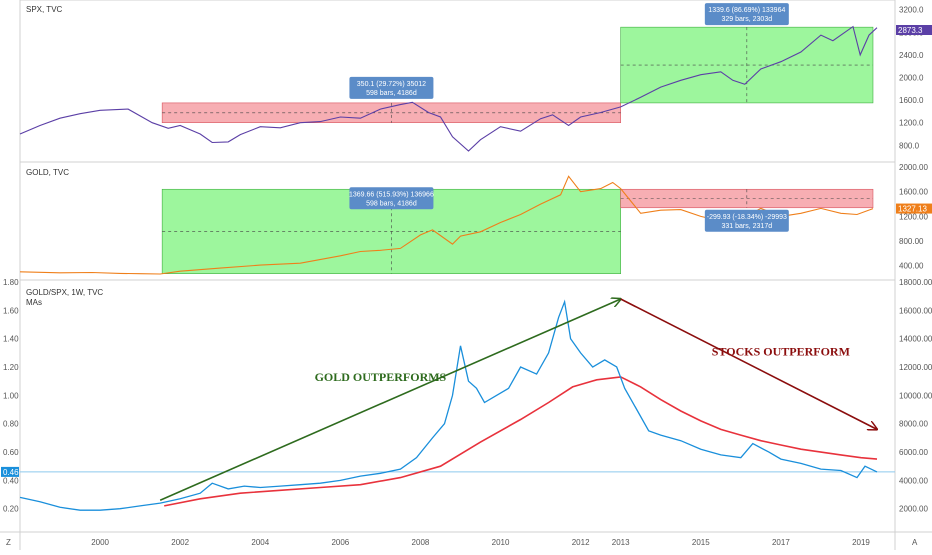  What do you see at coordinates (748, 363) in the screenshot?
I see `arrow-stocks-outperform` at bounding box center [748, 363].